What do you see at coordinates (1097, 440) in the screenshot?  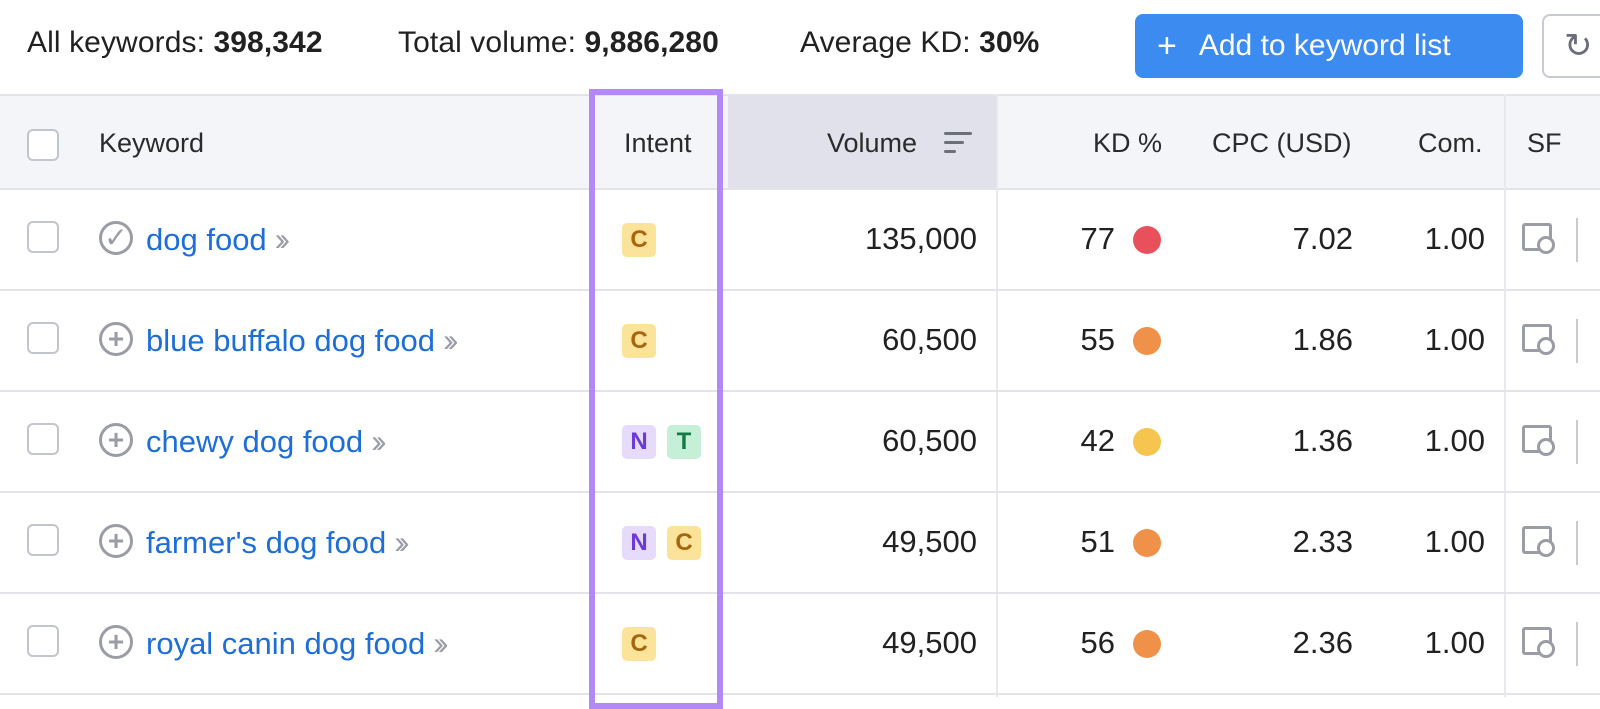 I see `kd-value: 42` at bounding box center [1097, 440].